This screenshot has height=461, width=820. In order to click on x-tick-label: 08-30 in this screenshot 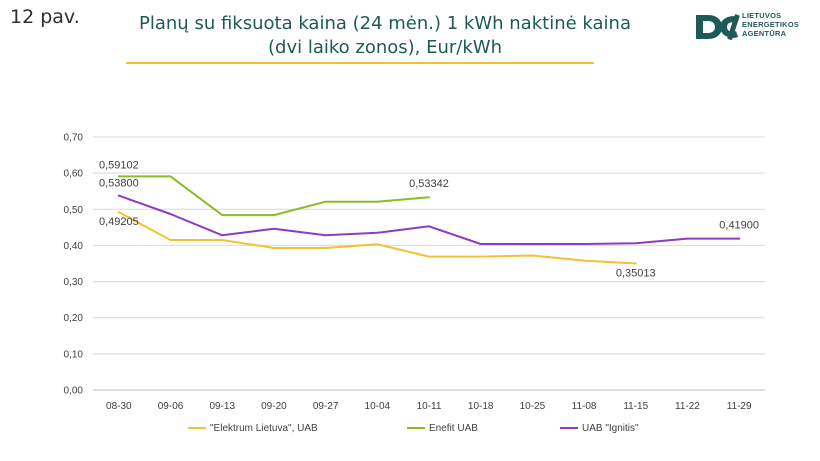, I will do `click(119, 406)`.